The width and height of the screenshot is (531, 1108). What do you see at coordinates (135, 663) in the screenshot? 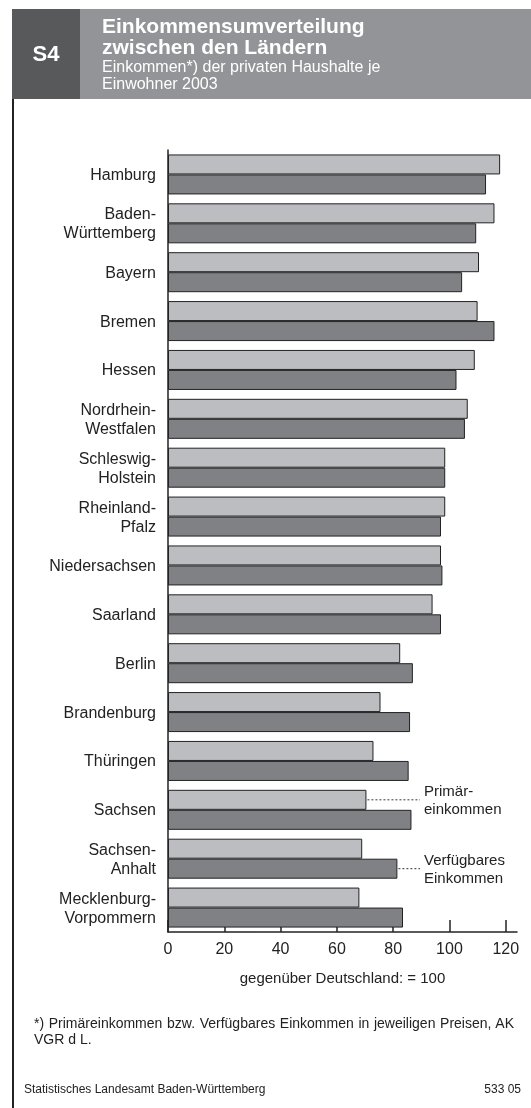
I see `y-tick-label: Berlin` at bounding box center [135, 663].